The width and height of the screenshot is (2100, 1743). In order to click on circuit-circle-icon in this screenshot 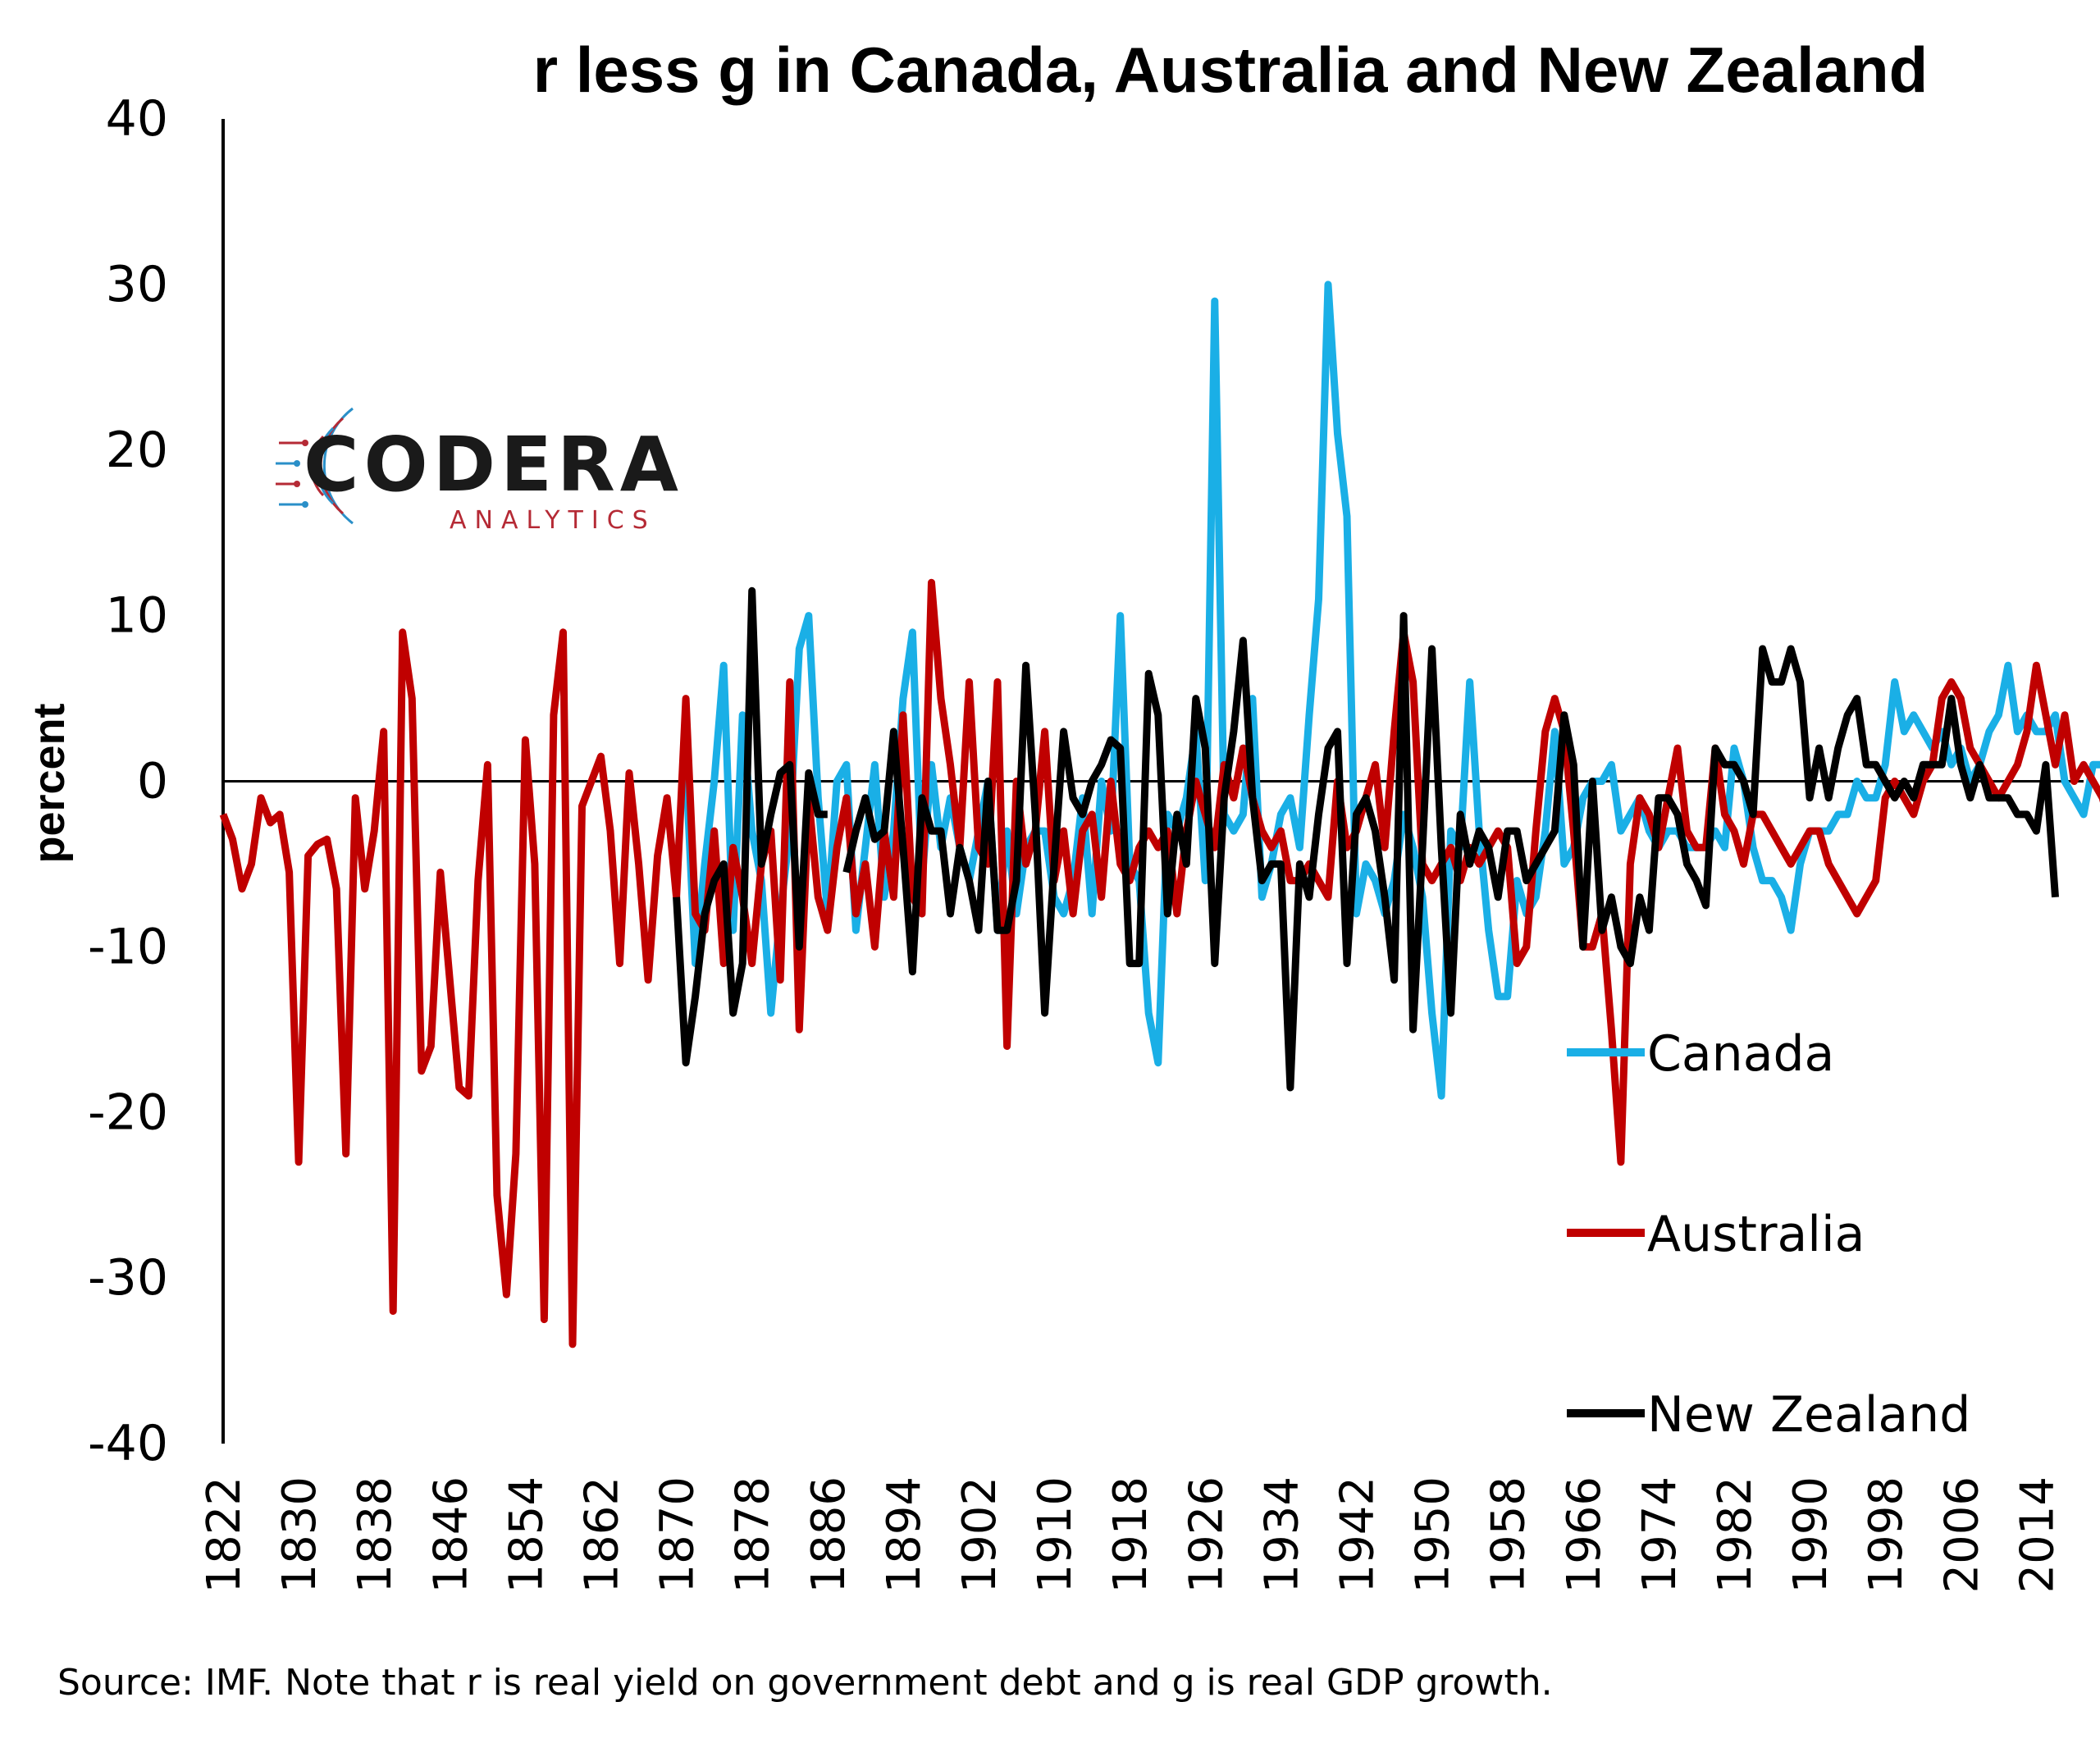, I will do `click(315, 466)`.